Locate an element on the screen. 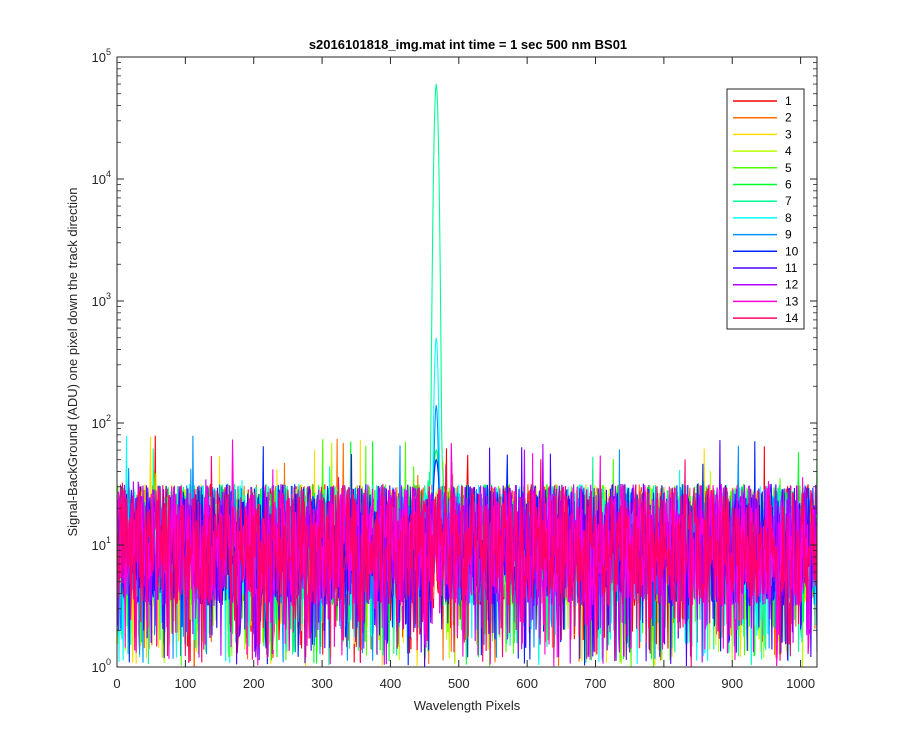 This screenshot has width=900, height=750. x-tick-label: 900 is located at coordinates (732, 683).